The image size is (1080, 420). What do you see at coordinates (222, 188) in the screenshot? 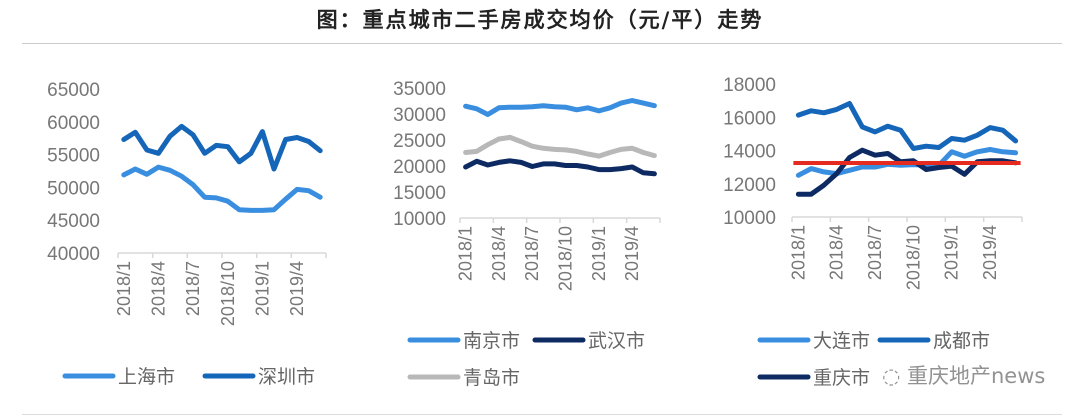
I see `series-line-上海市` at bounding box center [222, 188].